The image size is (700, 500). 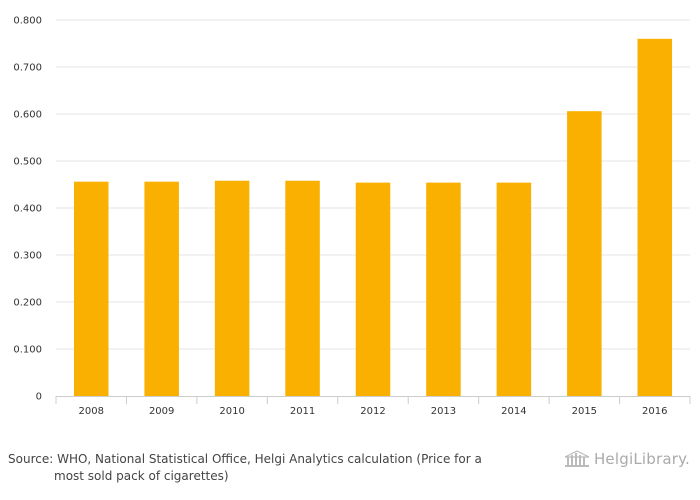 I want to click on source-line-2: most sold pack of cigarettes), so click(x=141, y=476).